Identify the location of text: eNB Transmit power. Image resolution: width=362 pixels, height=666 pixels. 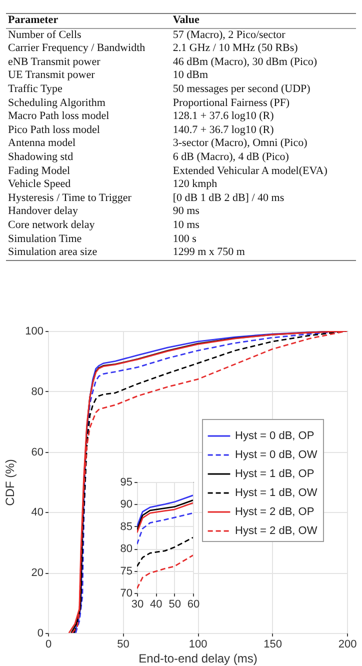
(54, 63).